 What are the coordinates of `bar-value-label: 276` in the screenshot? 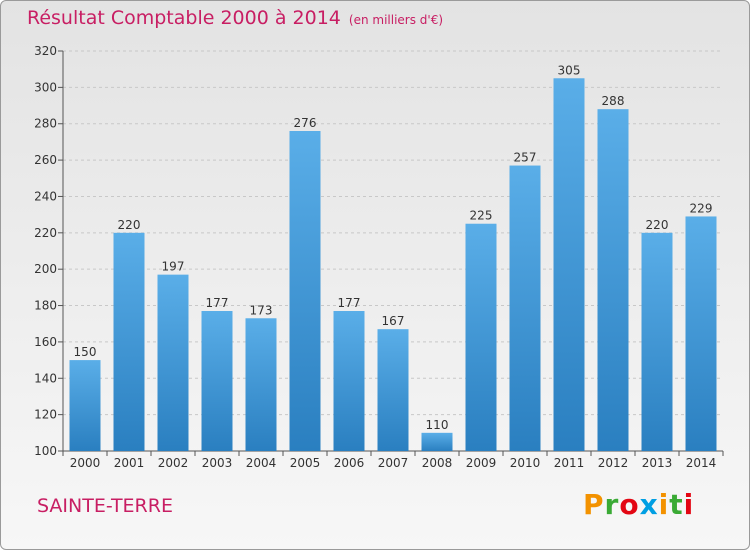 It's located at (305, 123).